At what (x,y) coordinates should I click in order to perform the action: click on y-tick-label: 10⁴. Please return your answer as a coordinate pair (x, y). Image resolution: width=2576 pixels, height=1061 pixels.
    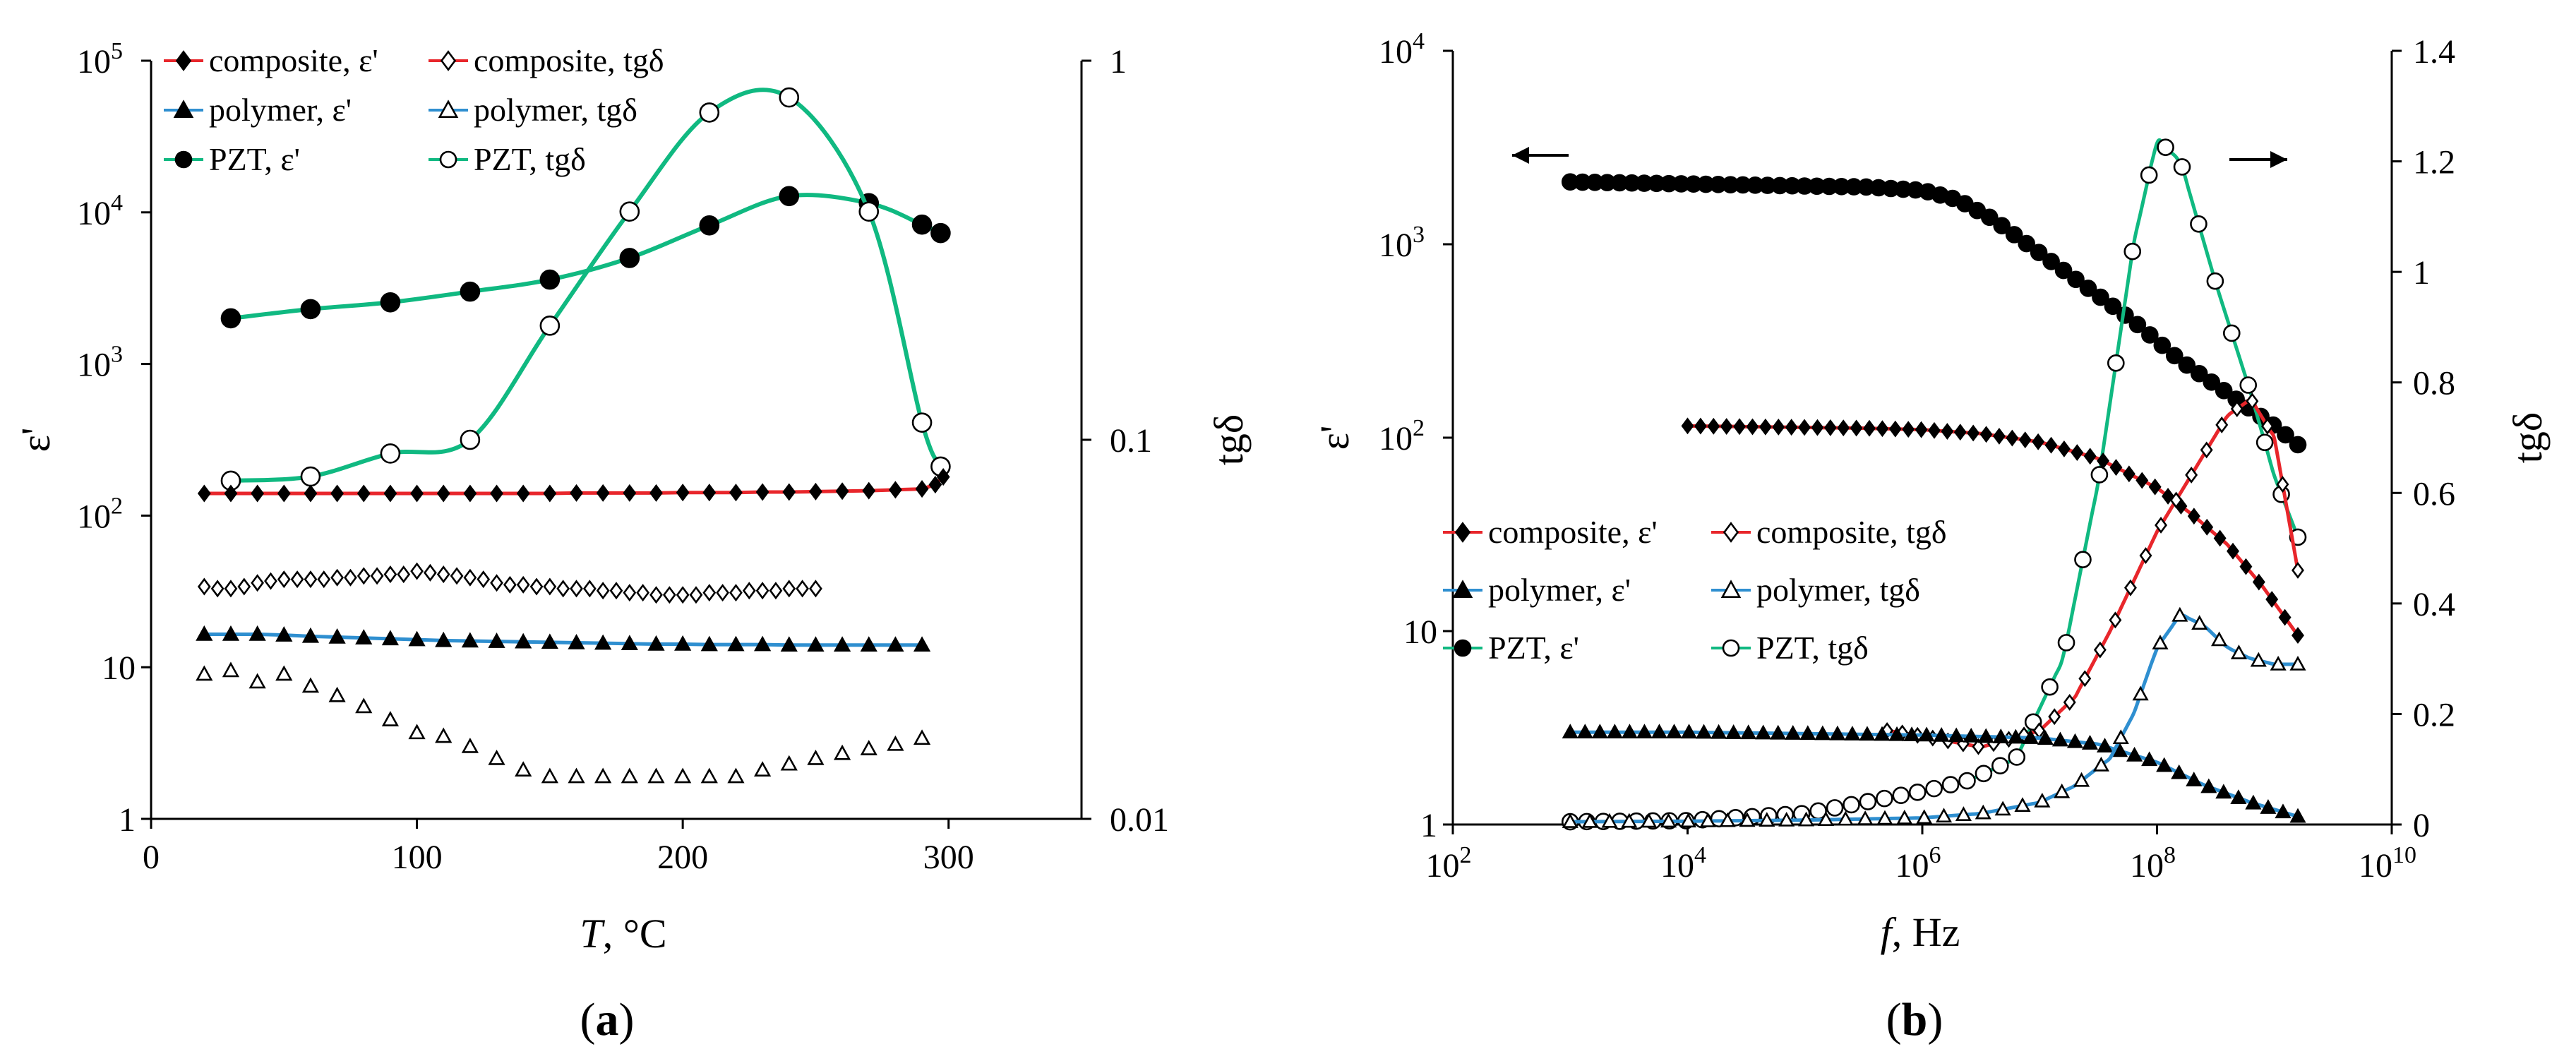
    Looking at the image, I should click on (1402, 49).